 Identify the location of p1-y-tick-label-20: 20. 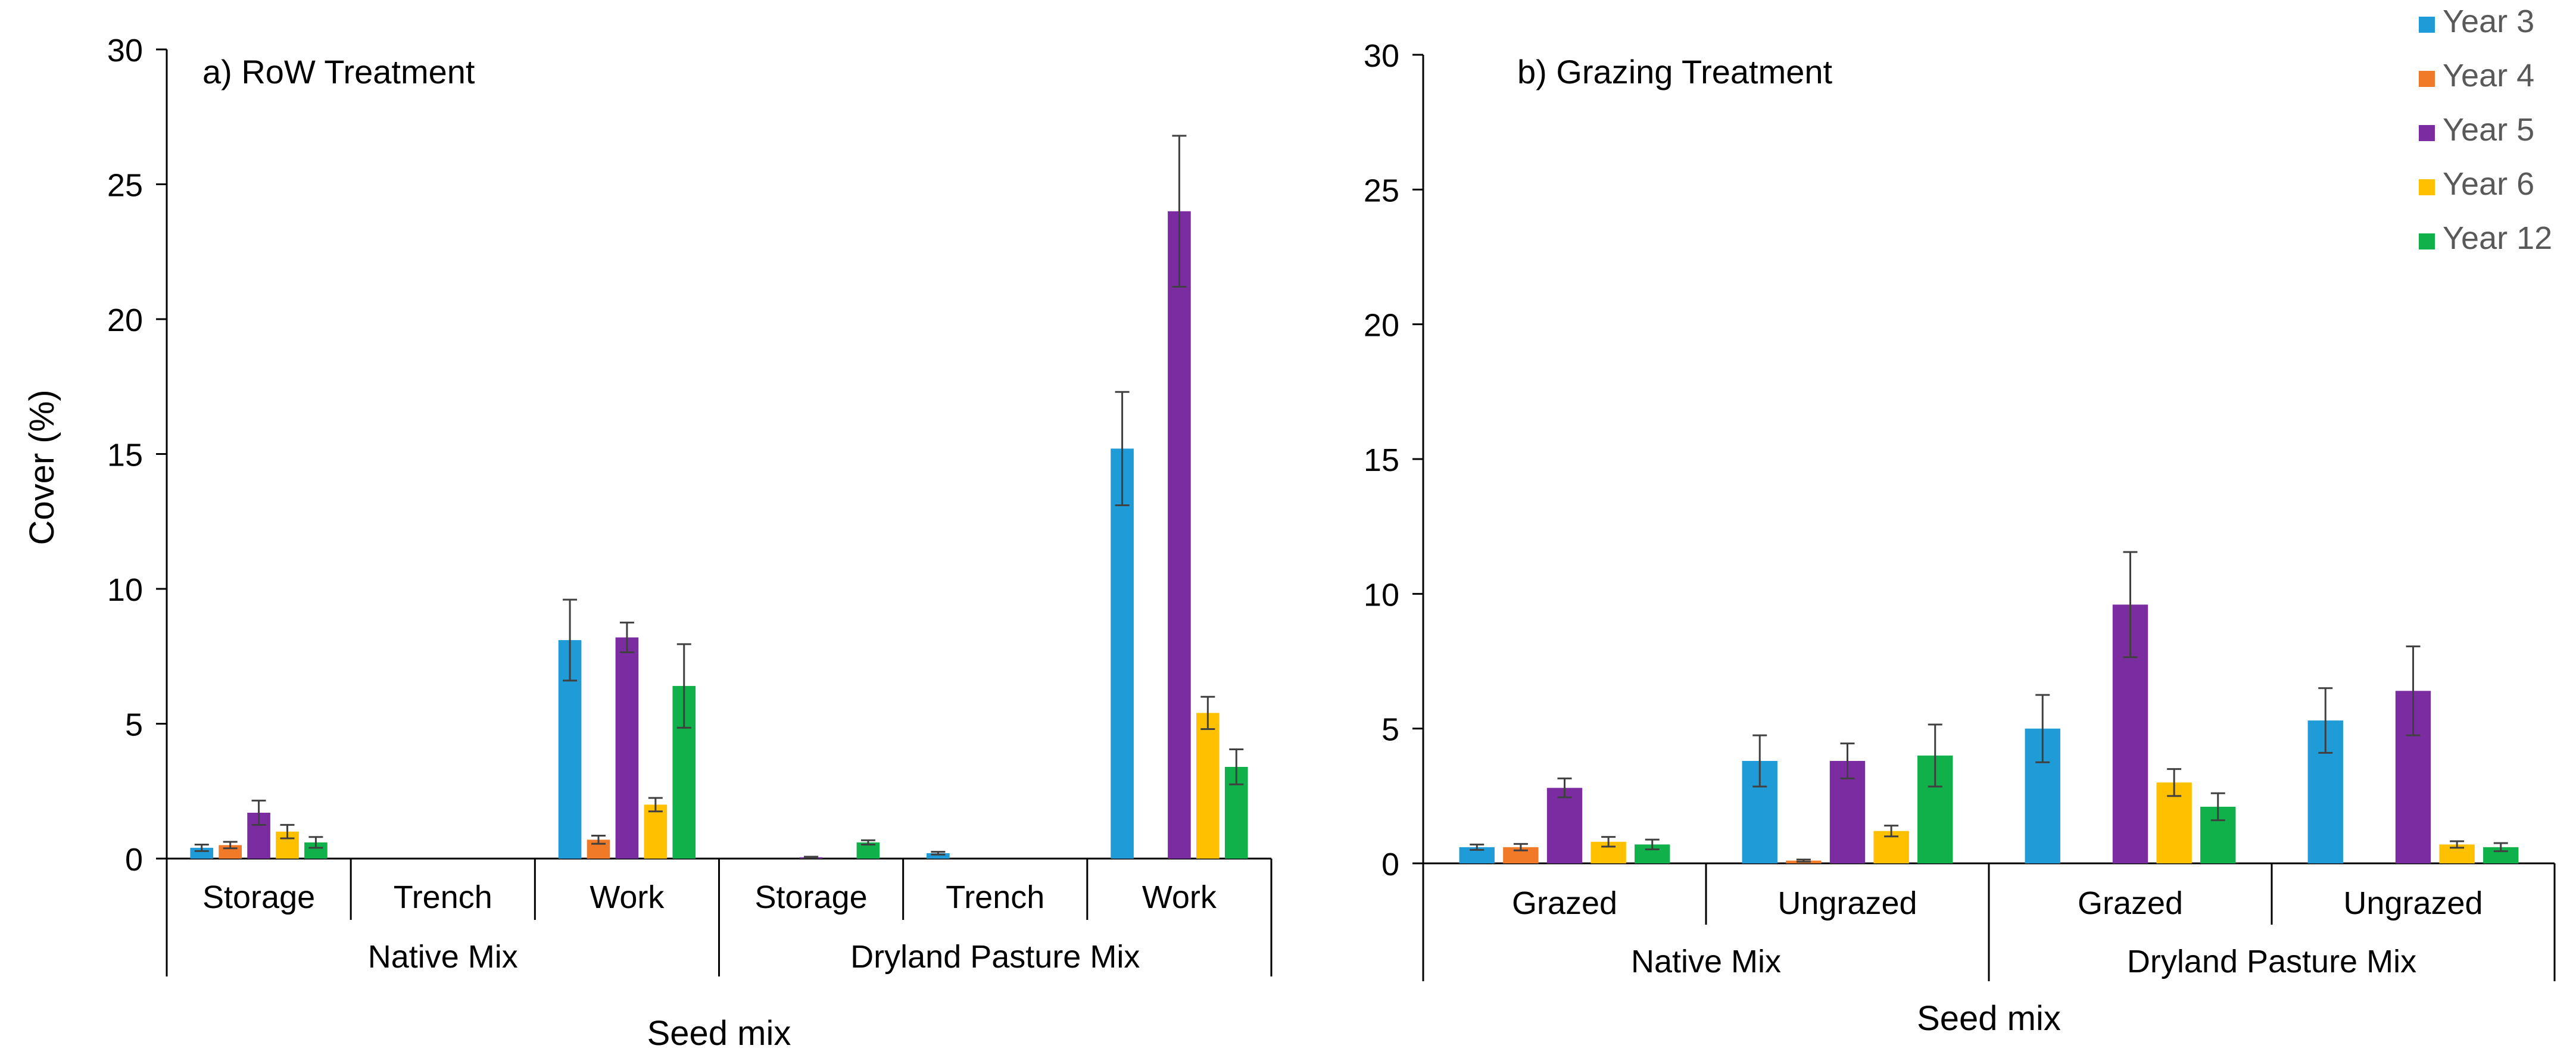
(1381, 326).